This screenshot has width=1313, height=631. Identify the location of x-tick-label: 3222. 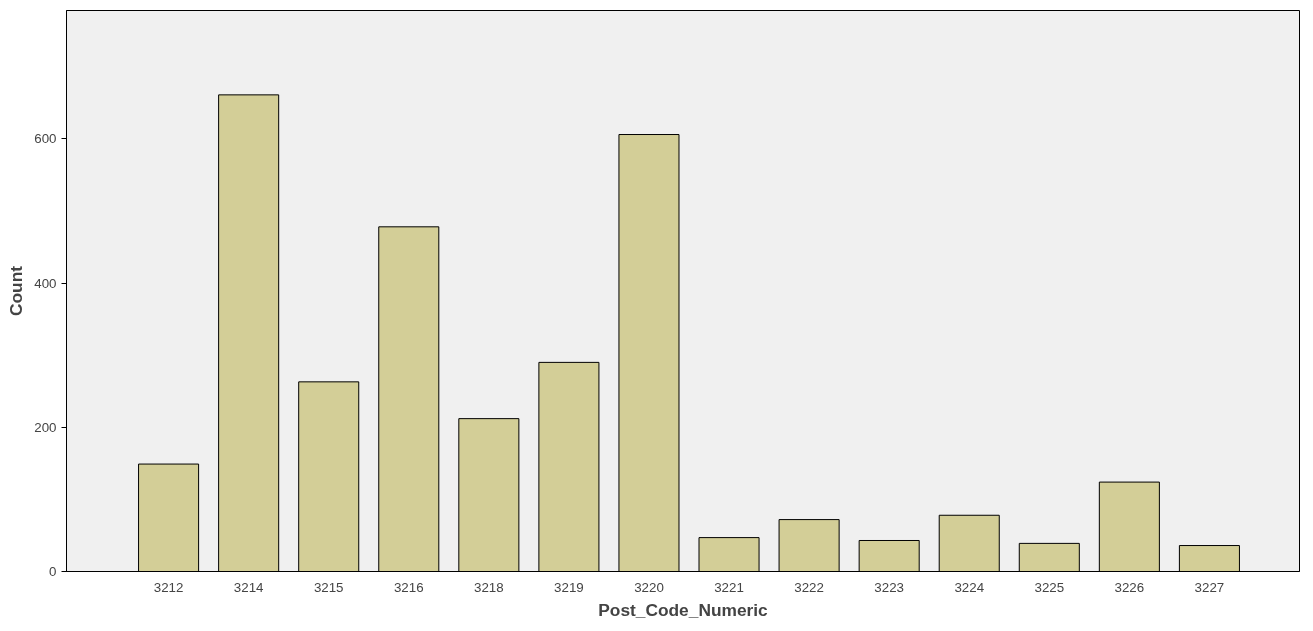
(809, 587).